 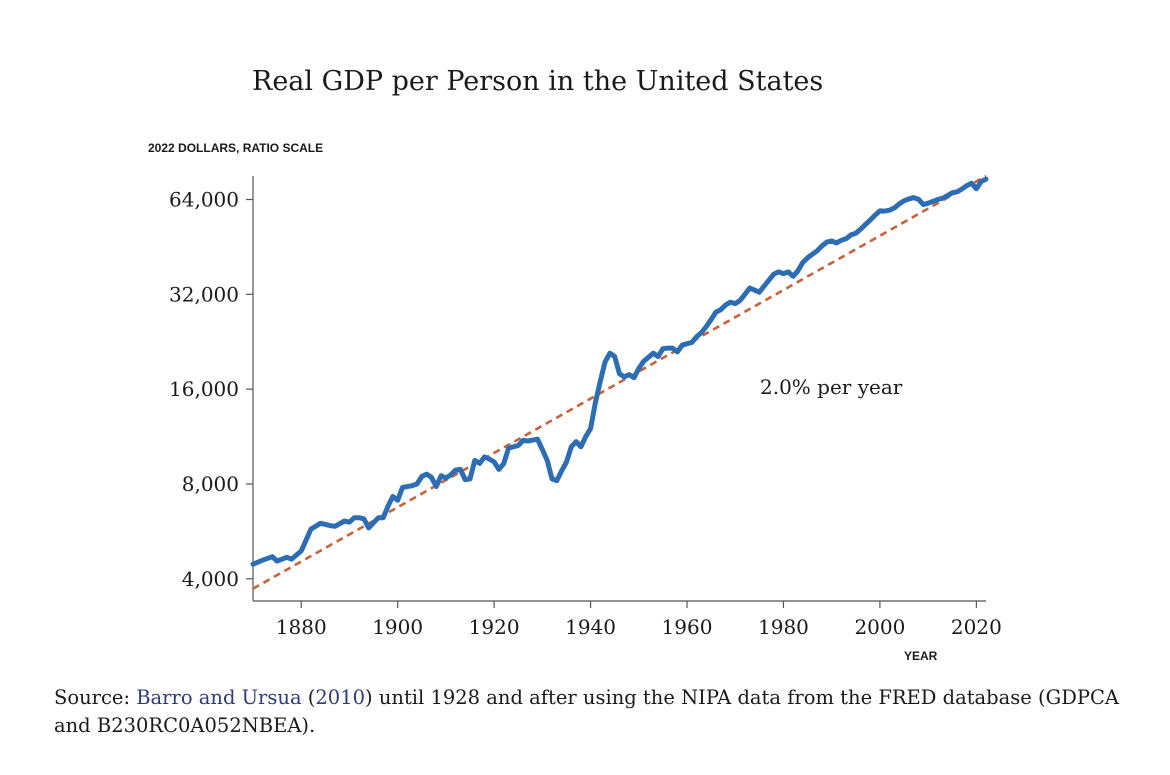 What do you see at coordinates (879, 627) in the screenshot?
I see `x-tick-label: 2000` at bounding box center [879, 627].